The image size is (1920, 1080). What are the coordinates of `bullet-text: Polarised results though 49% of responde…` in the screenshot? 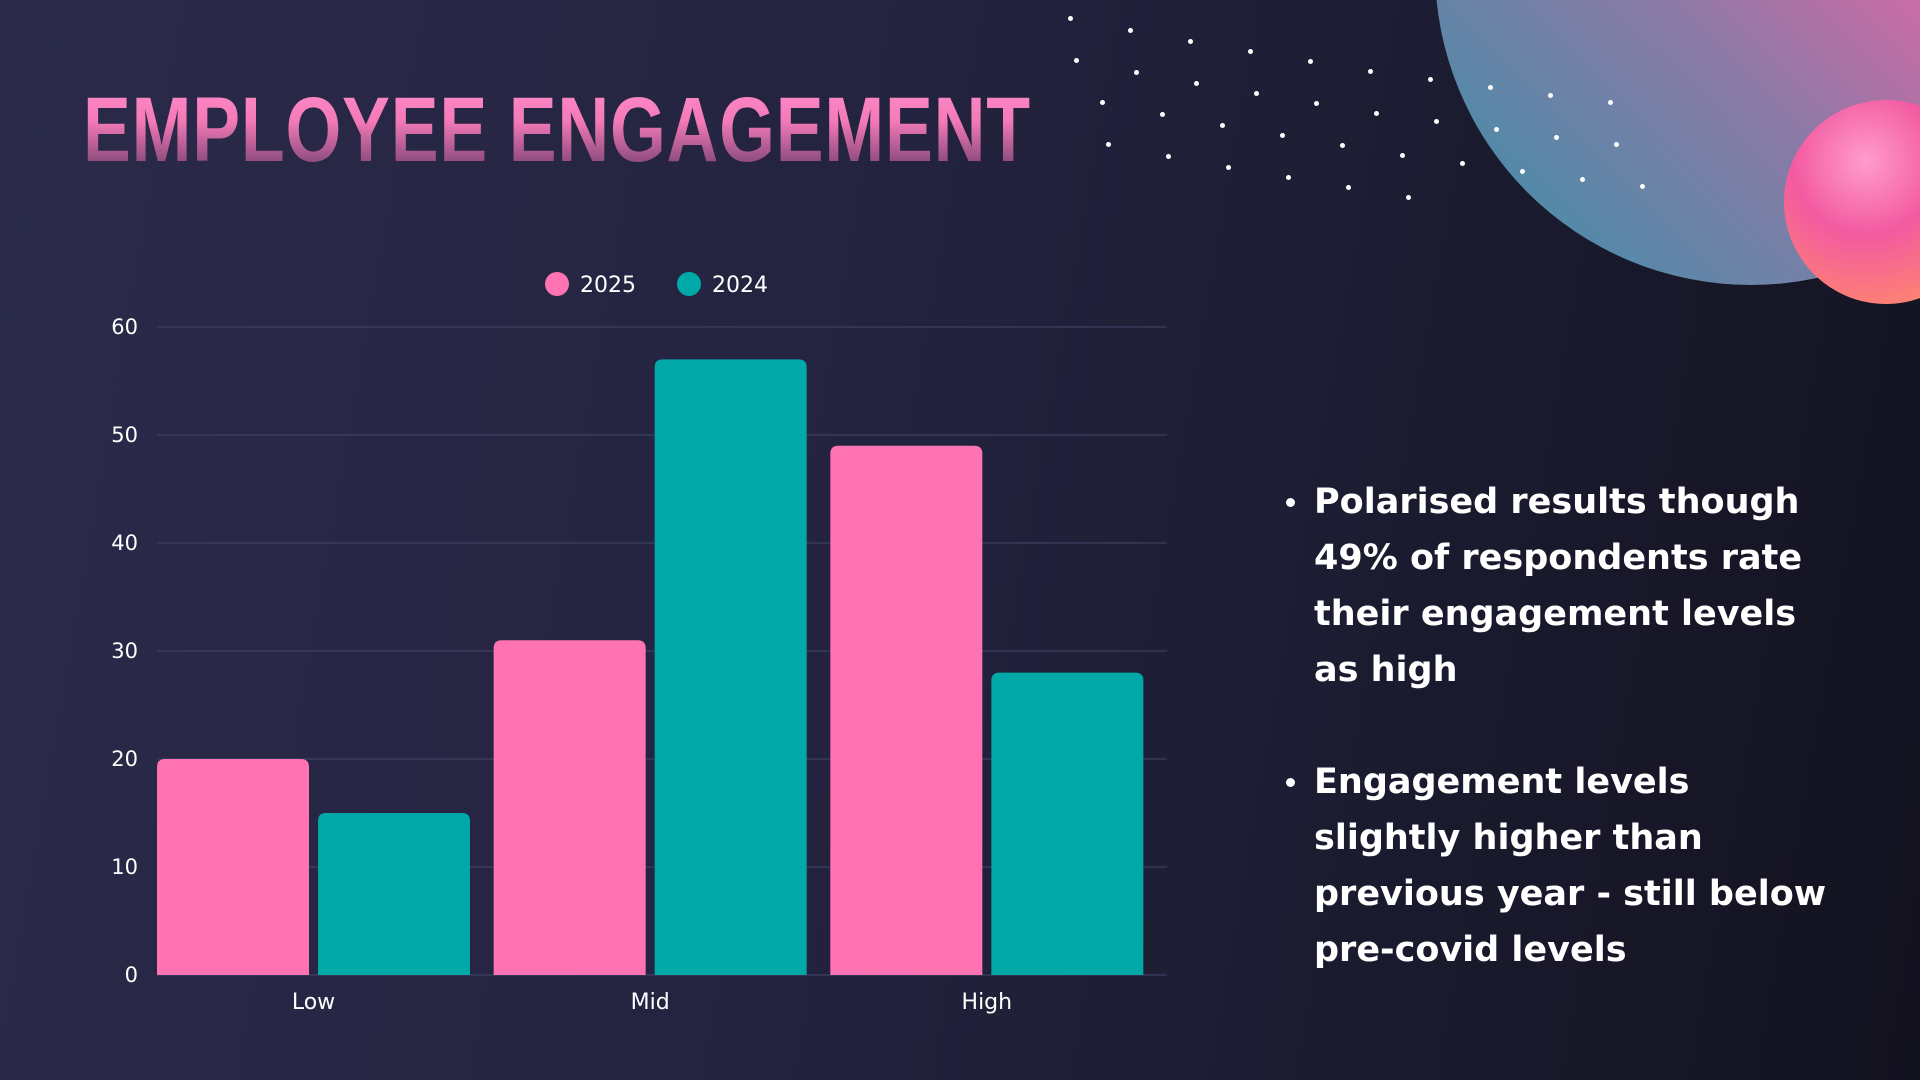 It's located at (1558, 586).